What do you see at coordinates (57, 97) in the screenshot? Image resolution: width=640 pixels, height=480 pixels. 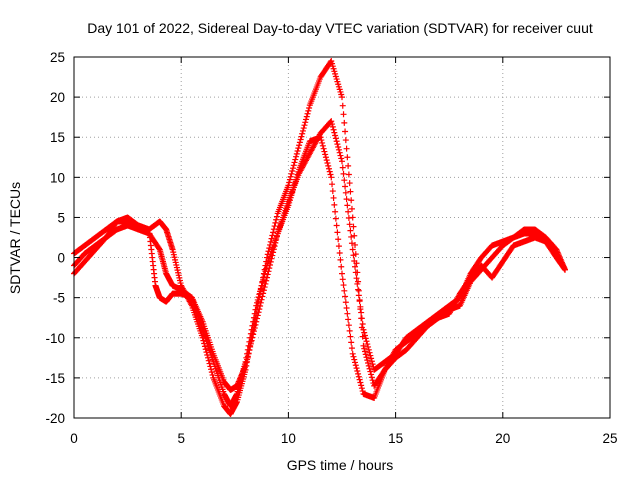 I see `y-tick-label: 20` at bounding box center [57, 97].